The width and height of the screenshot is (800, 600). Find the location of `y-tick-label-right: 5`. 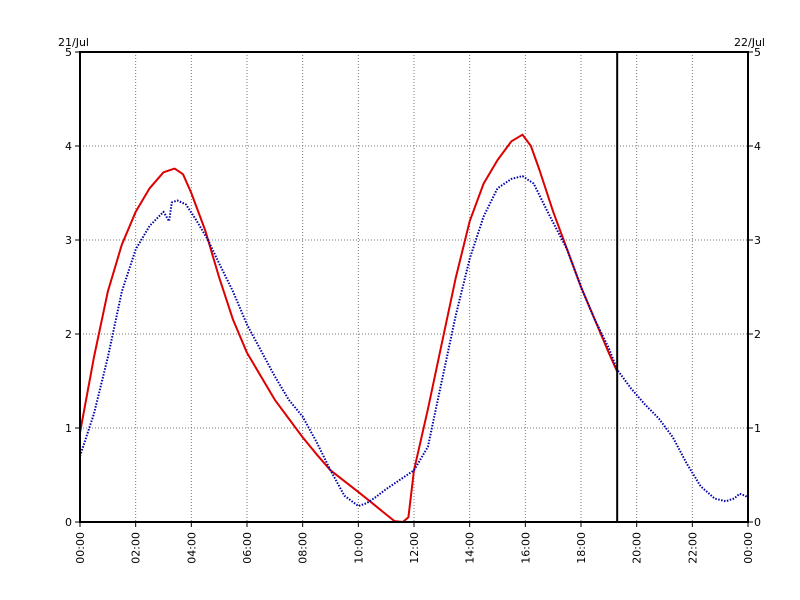

y-tick-label-right: 5 is located at coordinates (757, 52).